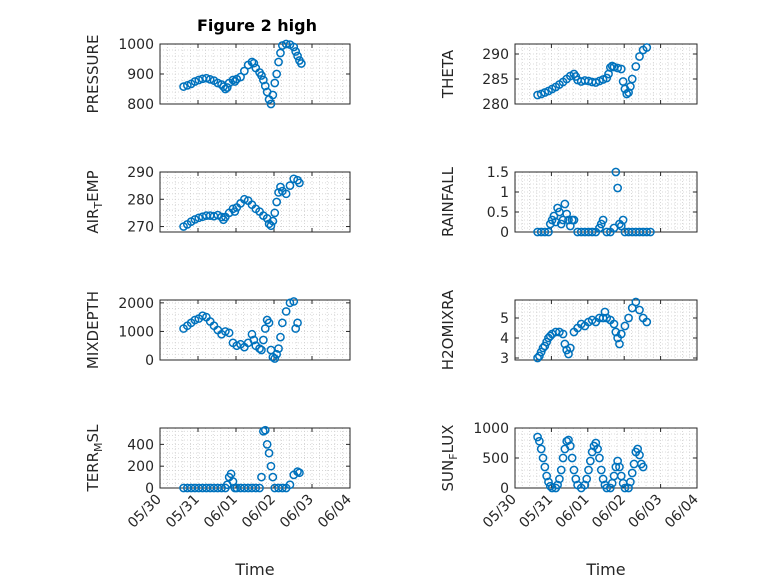  What do you see at coordinates (93, 74) in the screenshot?
I see `y-axis-label: PRESSURE` at bounding box center [93, 74].